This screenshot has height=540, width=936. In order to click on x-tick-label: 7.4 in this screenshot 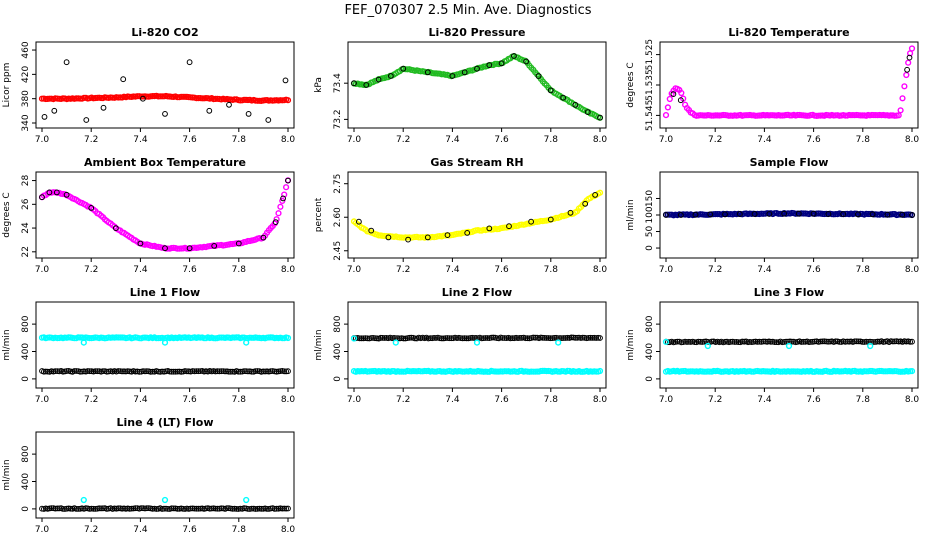, I will do `click(452, 270)`.